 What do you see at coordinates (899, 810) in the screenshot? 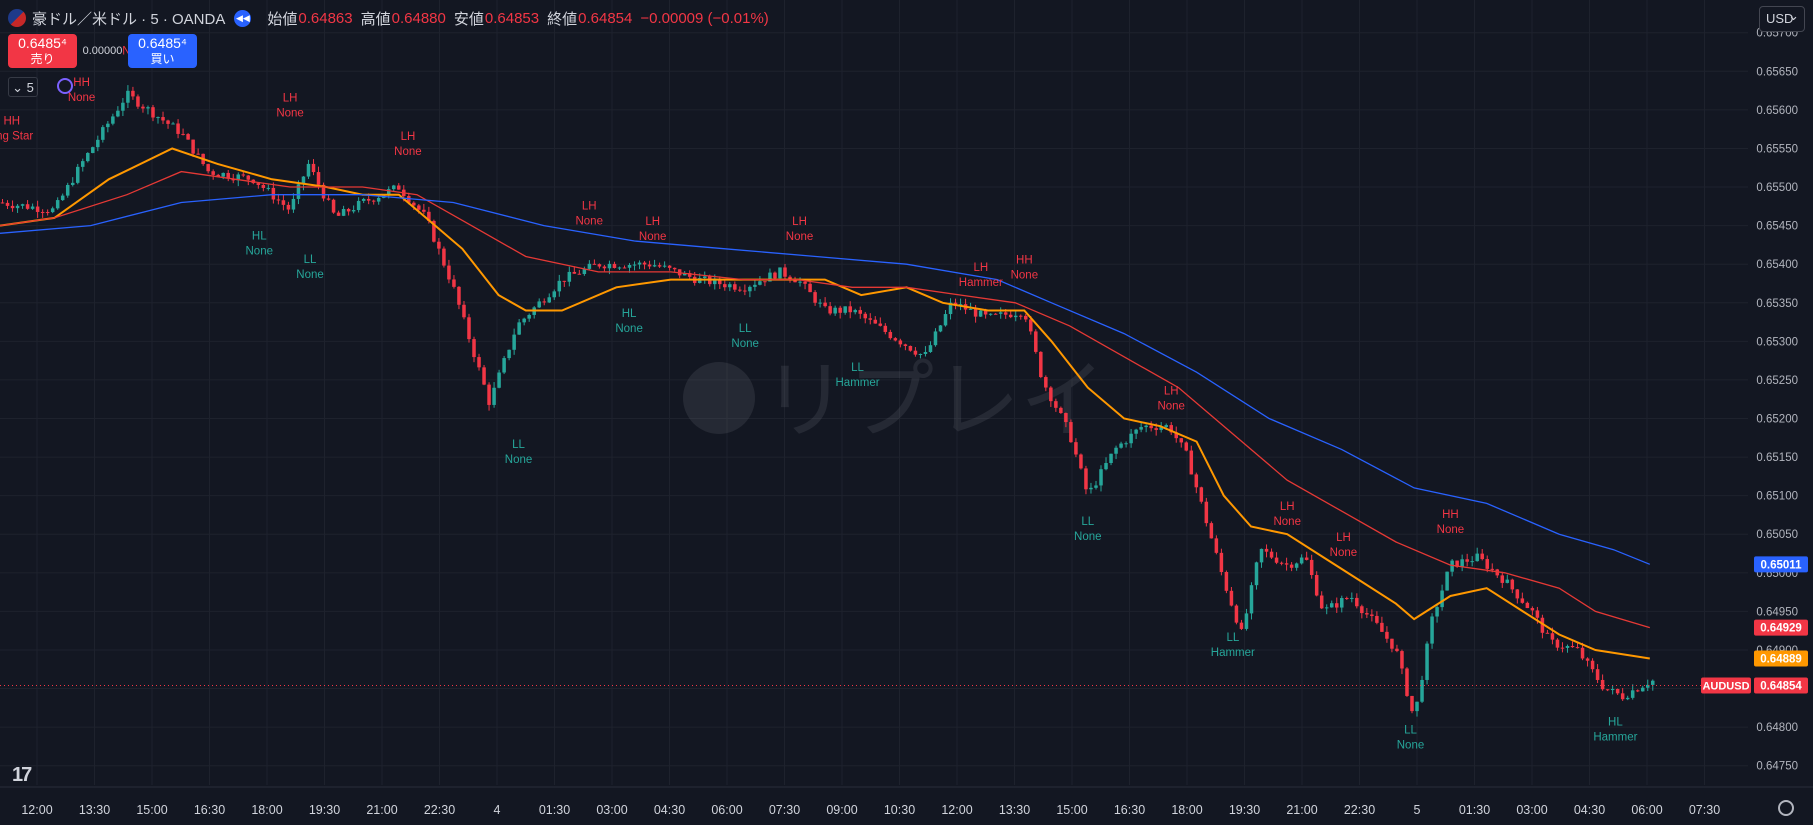
I see `x-tick-label: 10:30` at bounding box center [899, 810].